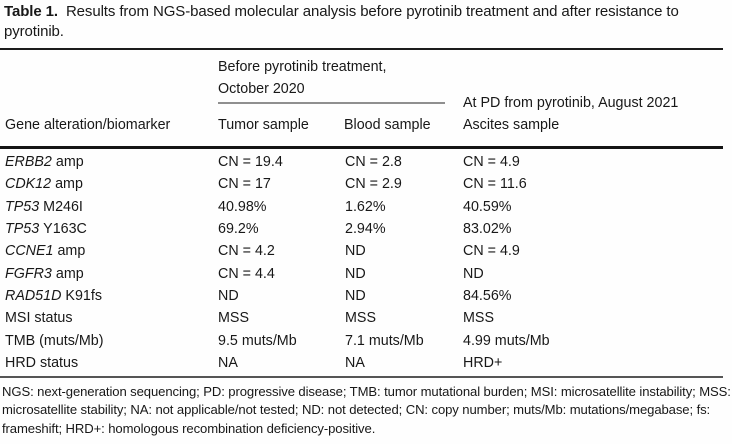 The width and height of the screenshot is (732, 444). Describe the element at coordinates (33, 295) in the screenshot. I see `gene-symbol: RAD51D` at that location.